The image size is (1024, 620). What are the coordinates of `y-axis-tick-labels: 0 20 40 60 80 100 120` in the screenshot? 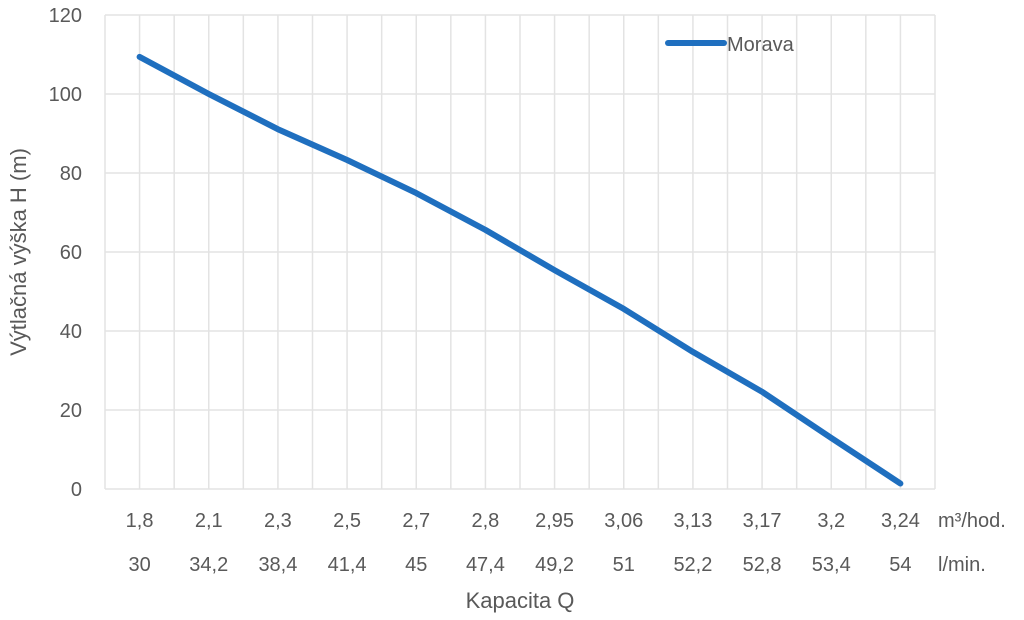 It's located at (65, 253).